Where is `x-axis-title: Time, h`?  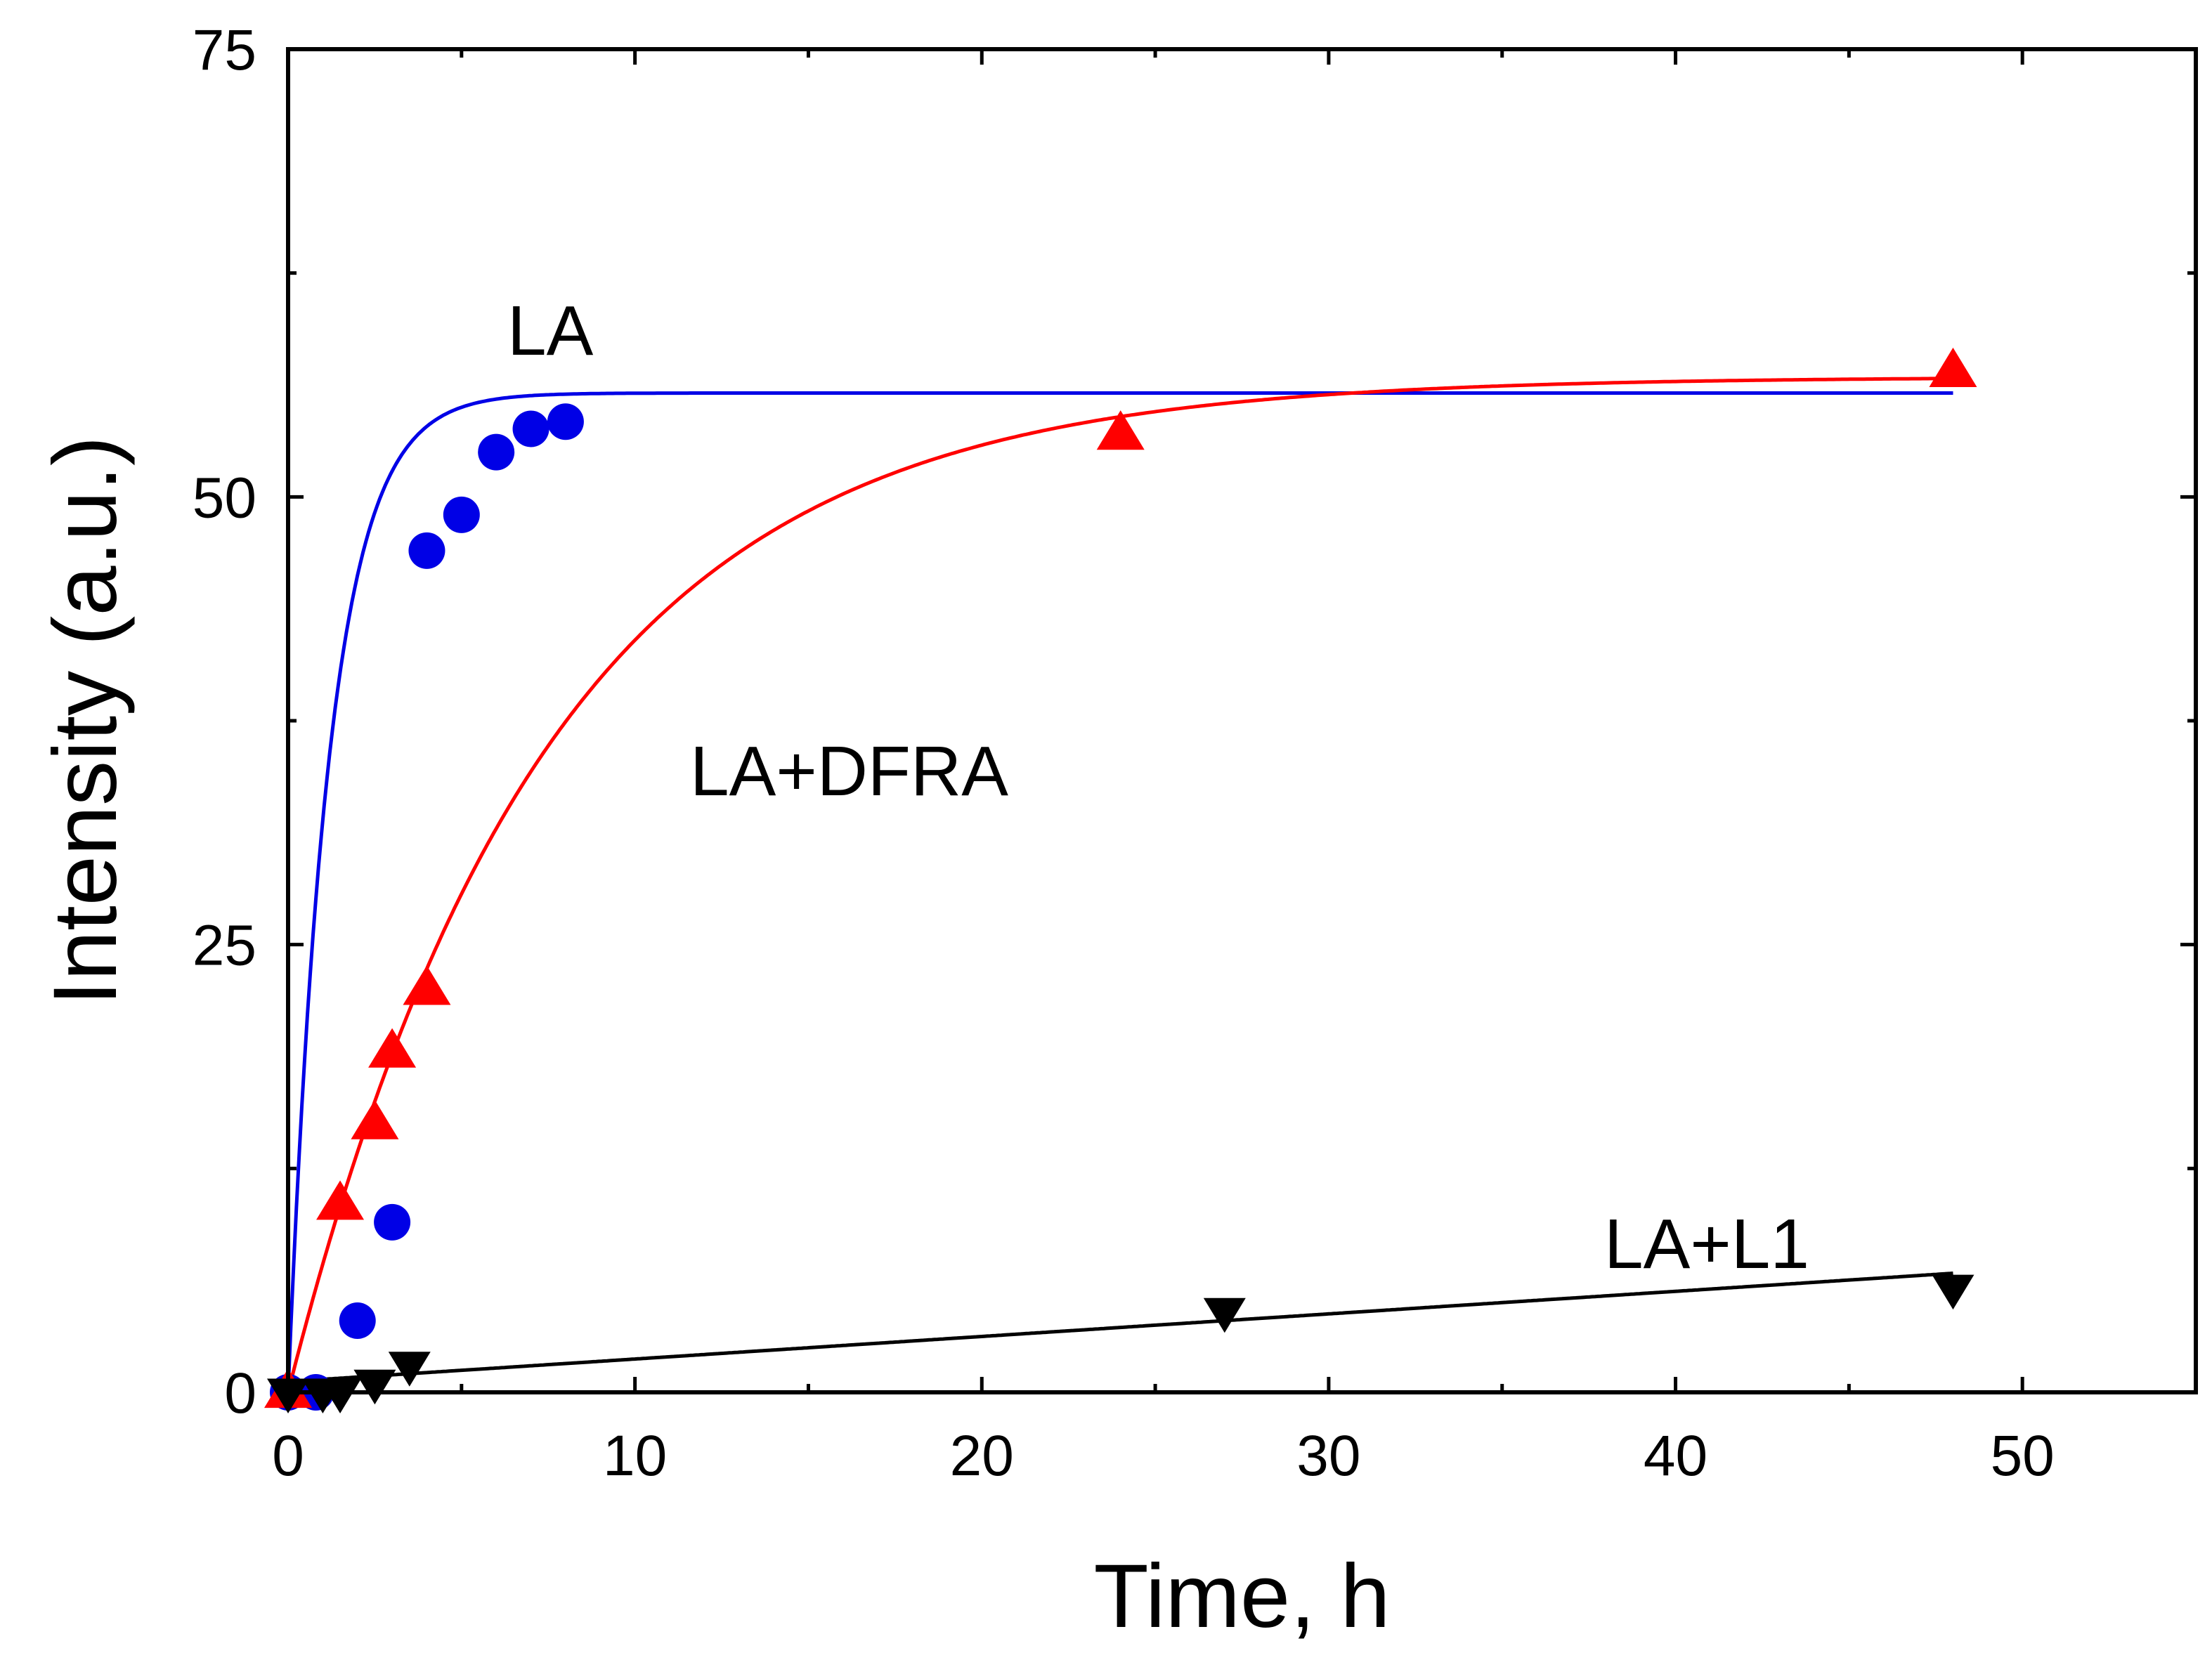 x-axis-title: Time, h is located at coordinates (1242, 1596).